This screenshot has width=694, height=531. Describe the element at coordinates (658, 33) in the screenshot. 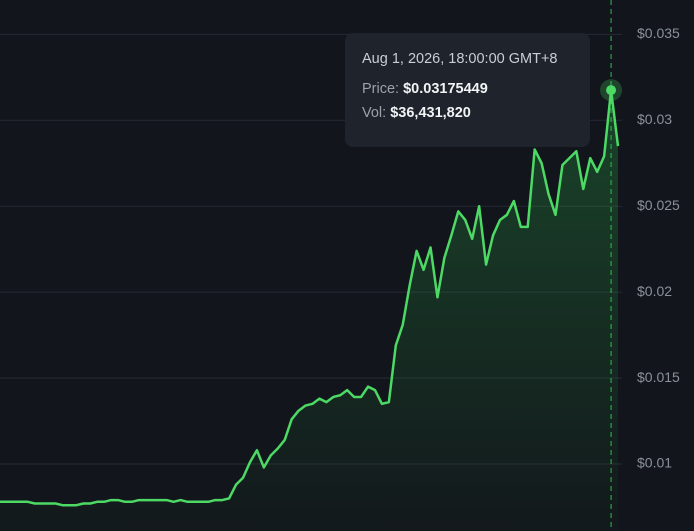

I see `y-tick-label: $0.035` at that location.